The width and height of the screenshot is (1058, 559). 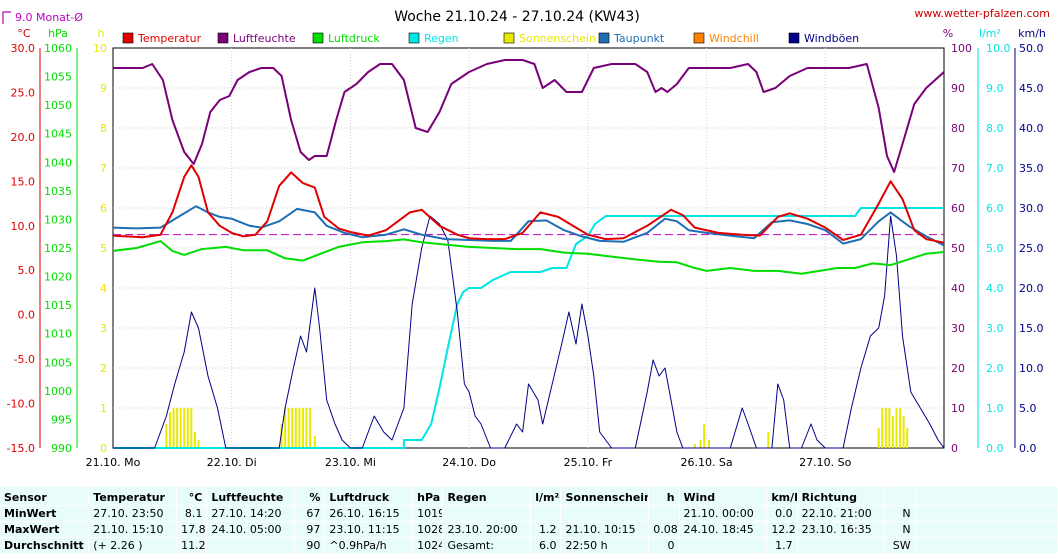 What do you see at coordinates (58, 391) in the screenshot?
I see `pressure-axis-tick: 1000` at bounding box center [58, 391].